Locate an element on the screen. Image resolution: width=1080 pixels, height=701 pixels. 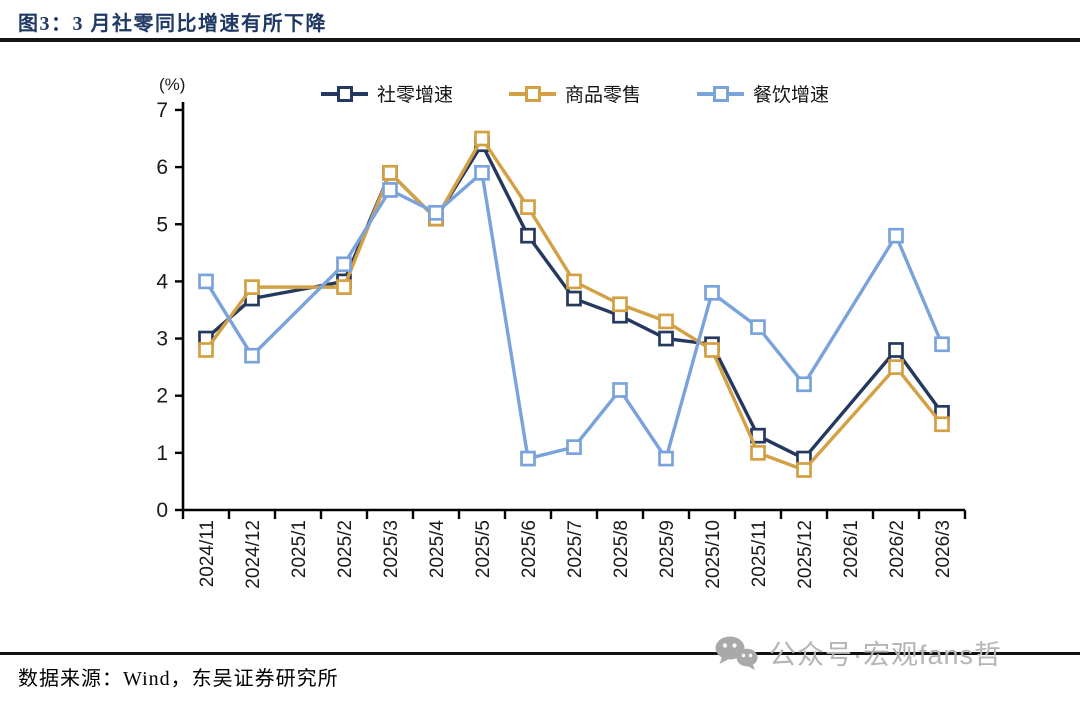
y-tick-label: 0 is located at coordinates (162, 510).